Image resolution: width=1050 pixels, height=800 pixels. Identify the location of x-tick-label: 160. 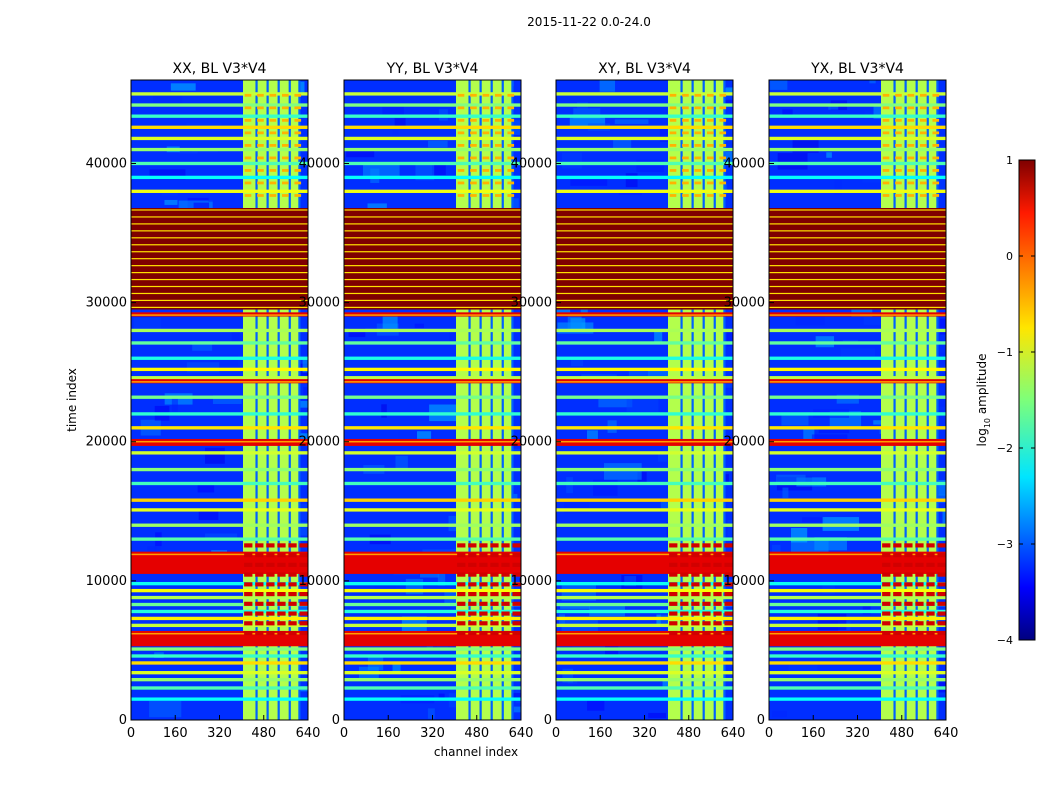
(813, 733).